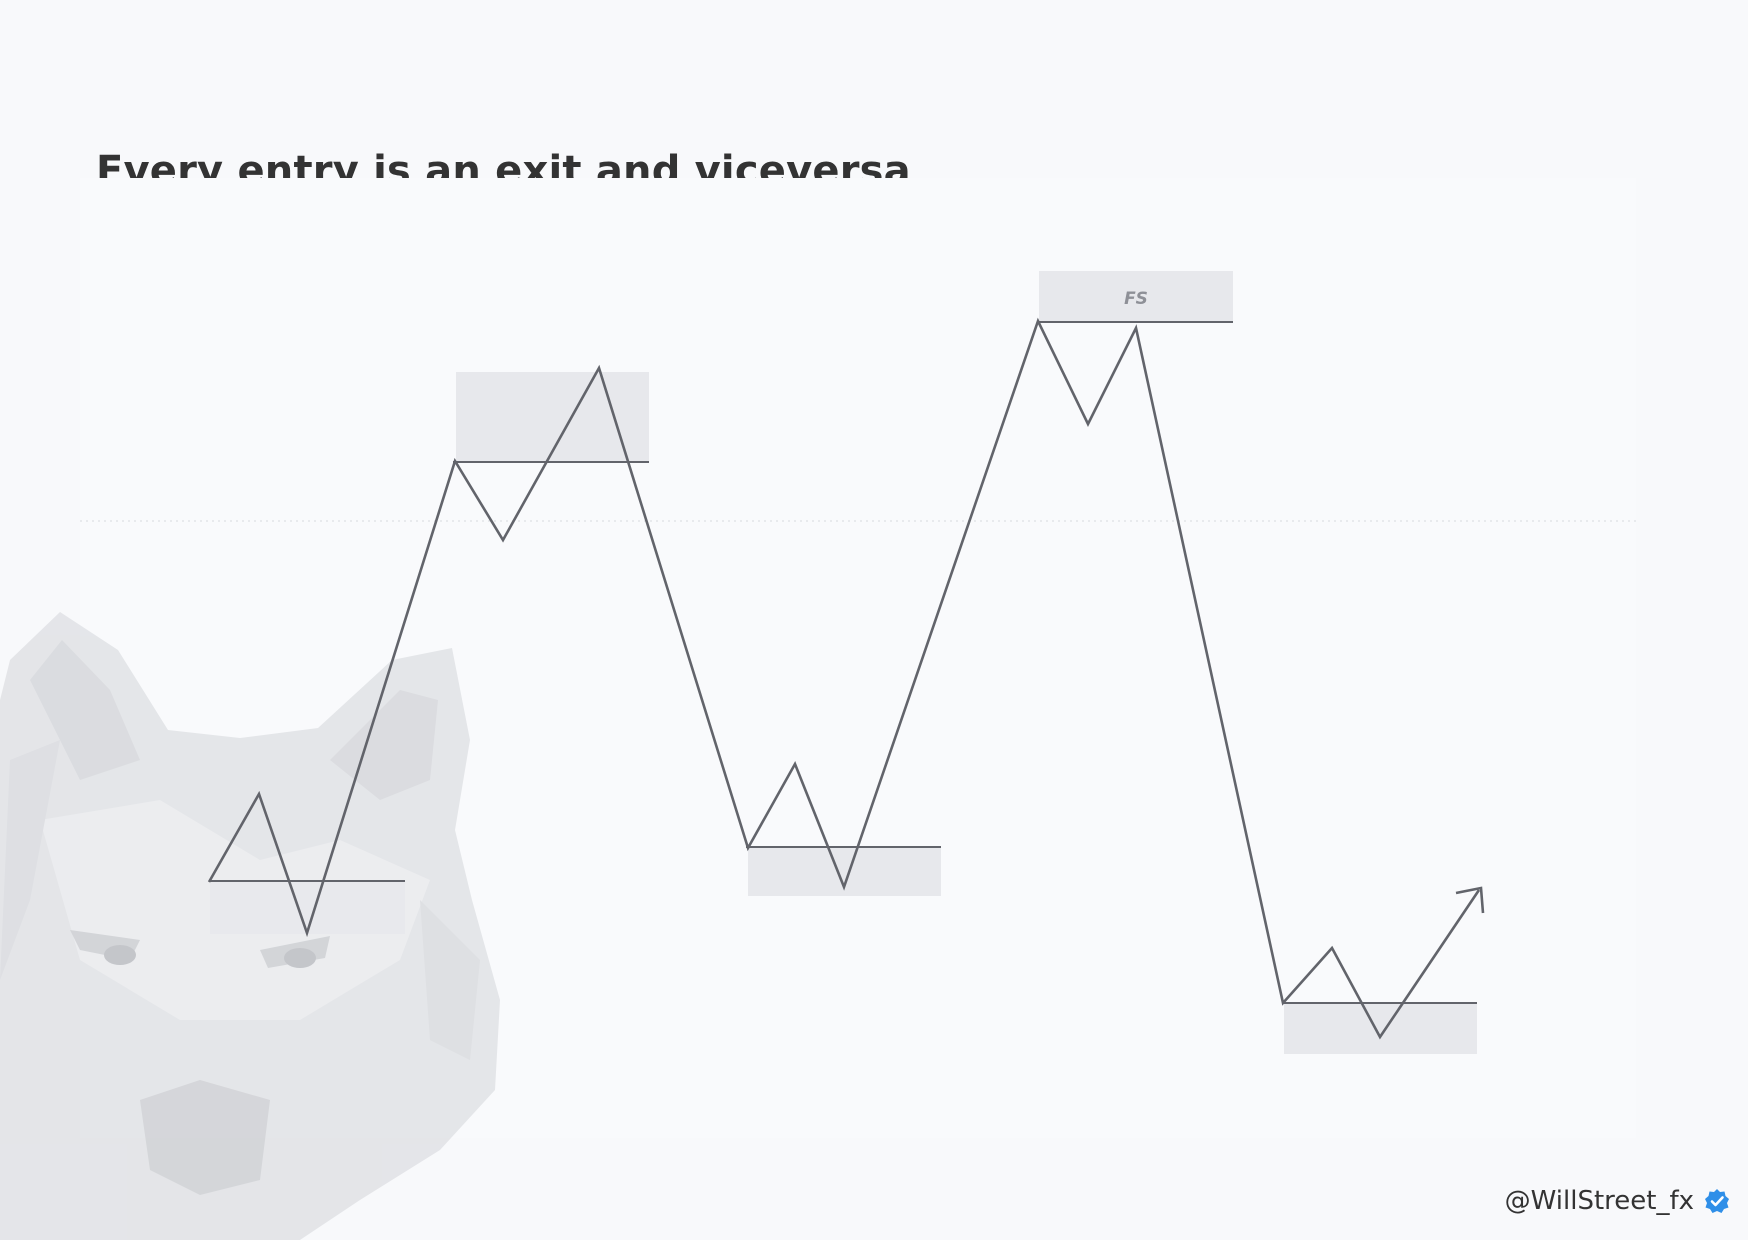  Describe the element at coordinates (1470, 900) in the screenshot. I see `arrow-head-icon` at that location.